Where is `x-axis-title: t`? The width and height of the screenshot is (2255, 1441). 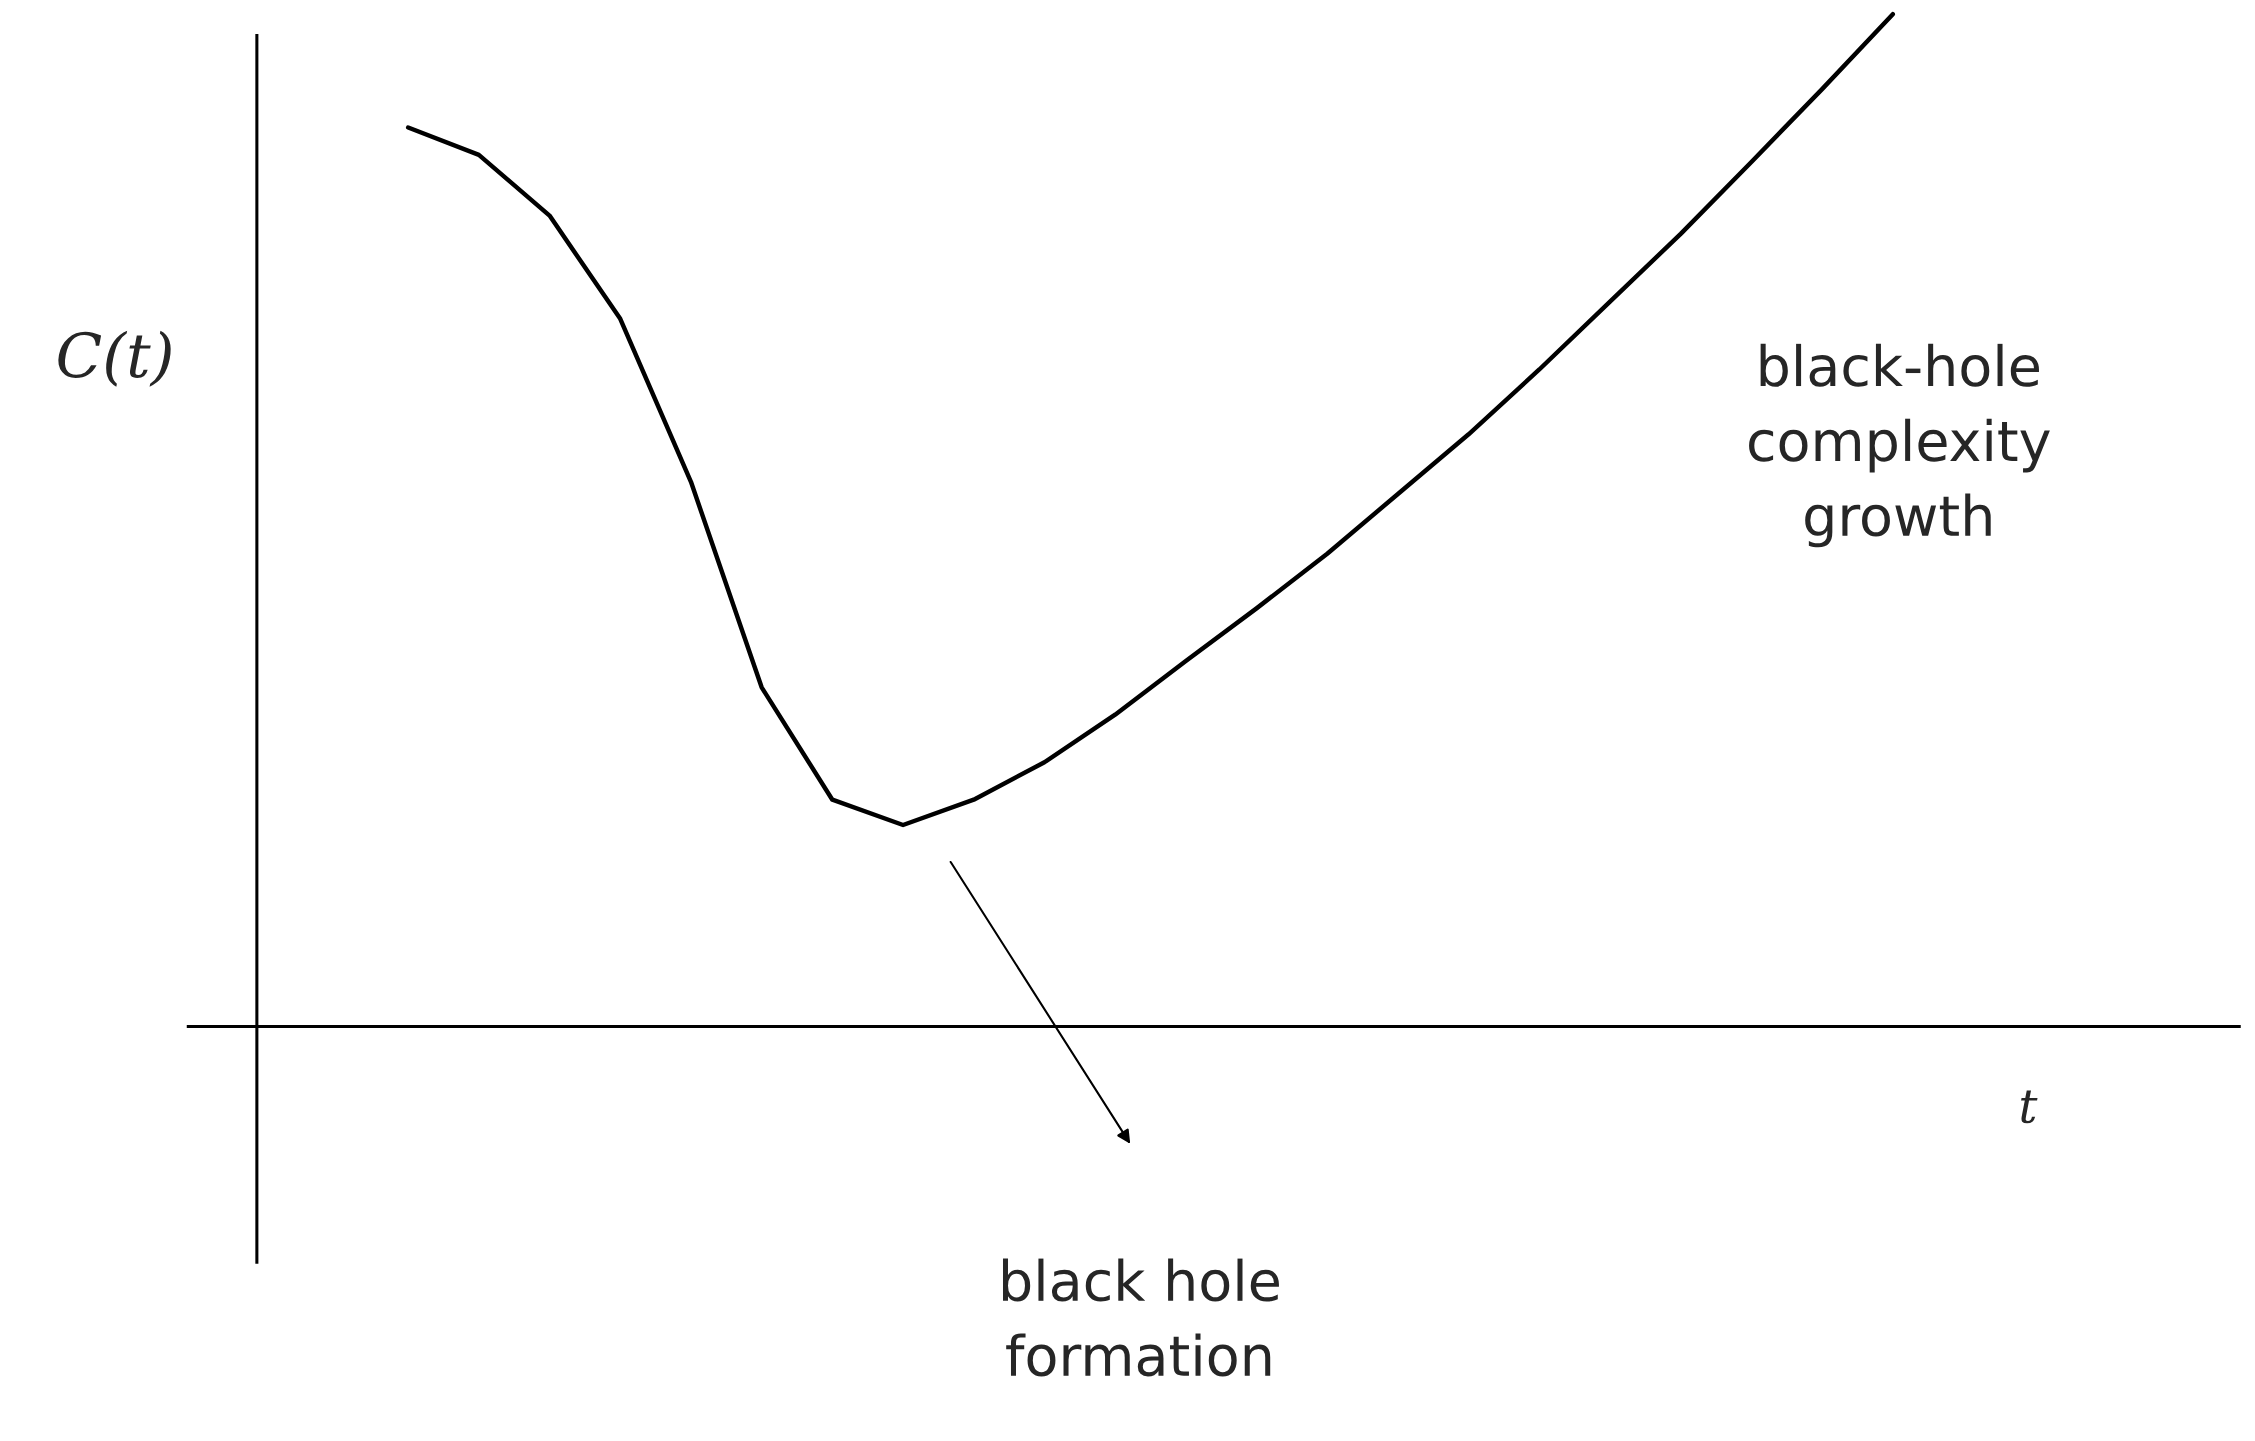
x-axis-title: t is located at coordinates (2029, 1107).